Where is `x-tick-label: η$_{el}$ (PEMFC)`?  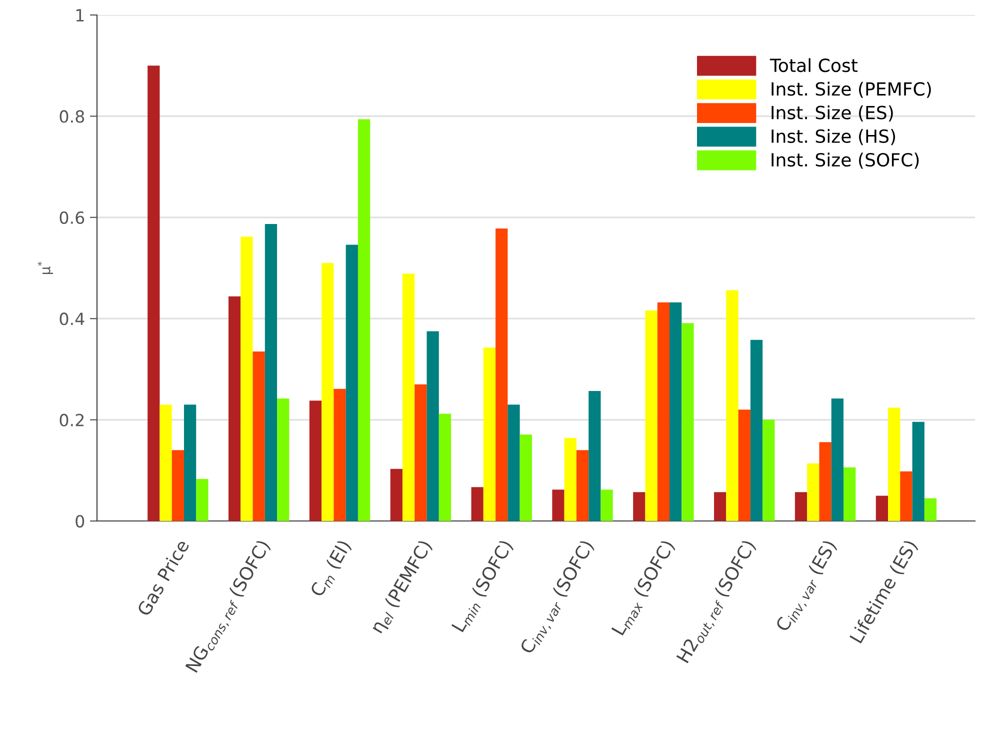
x-tick-label: η$_{el}$ (PEMFC) is located at coordinates (402, 587).